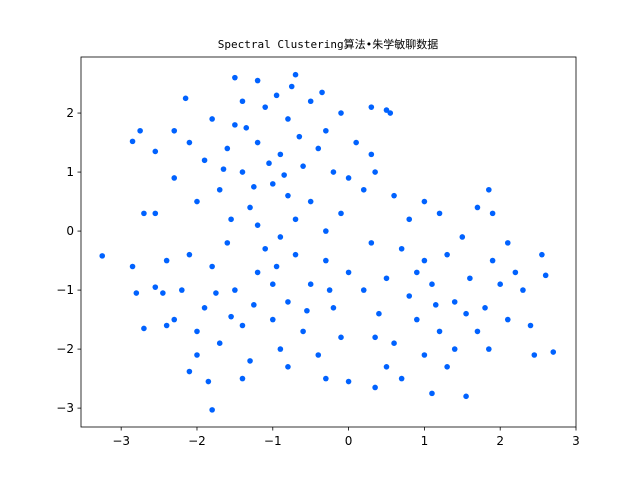 This screenshot has width=640, height=484. What do you see at coordinates (425, 441) in the screenshot?
I see `x-tick-label: 1` at bounding box center [425, 441].